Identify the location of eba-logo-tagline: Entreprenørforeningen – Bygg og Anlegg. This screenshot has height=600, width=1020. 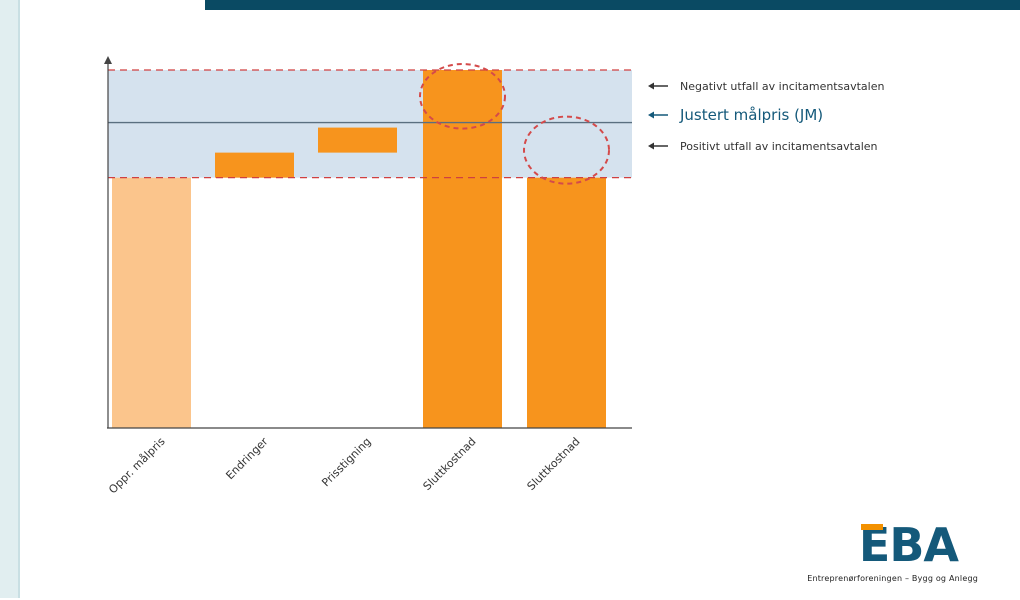
(892, 578).